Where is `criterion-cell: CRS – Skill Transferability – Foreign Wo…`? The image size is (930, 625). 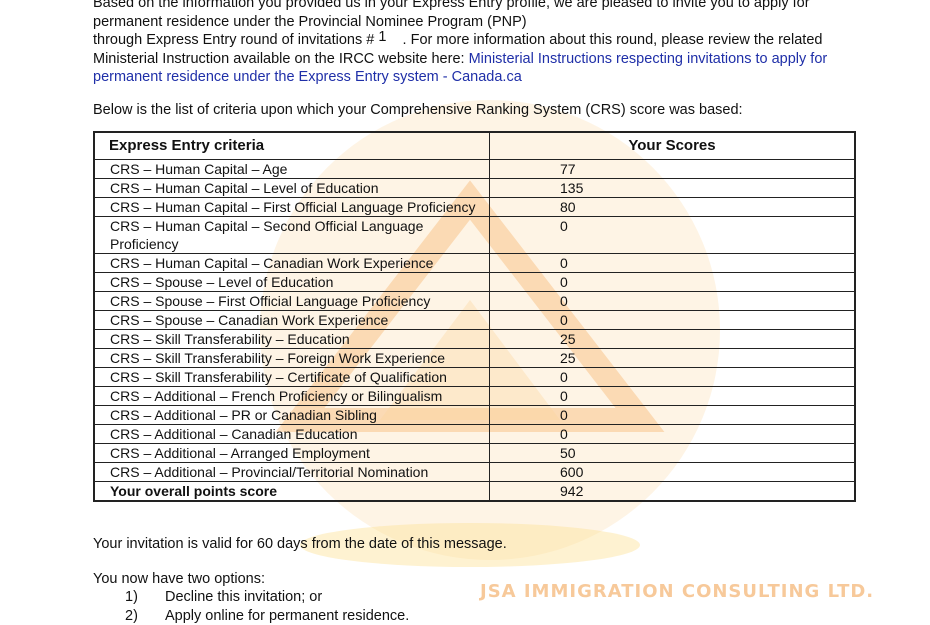 criterion-cell: CRS – Skill Transferability – Foreign Wo… is located at coordinates (292, 358).